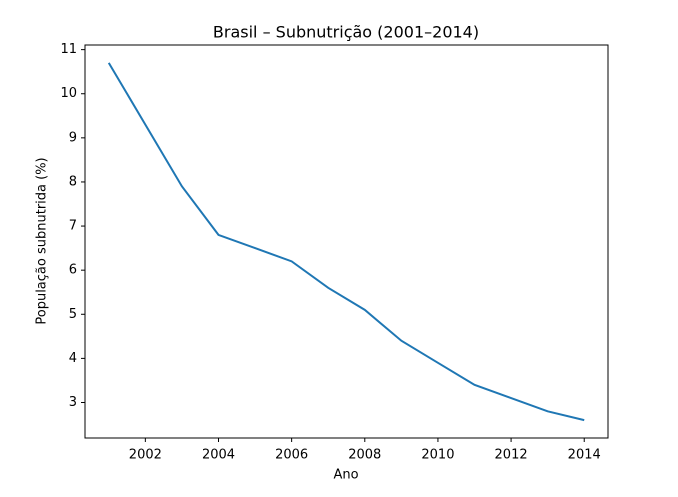 This screenshot has height=497, width=678. What do you see at coordinates (437, 455) in the screenshot?
I see `x-tick-label: 2010` at bounding box center [437, 455].